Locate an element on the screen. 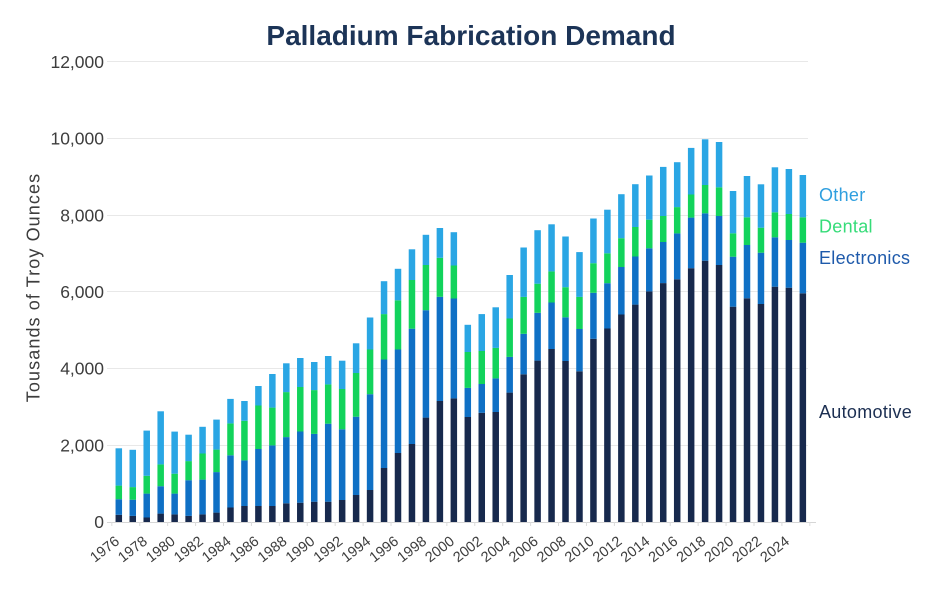 This screenshot has width=940, height=600. svg-text: 6,000 is located at coordinates (82, 292).